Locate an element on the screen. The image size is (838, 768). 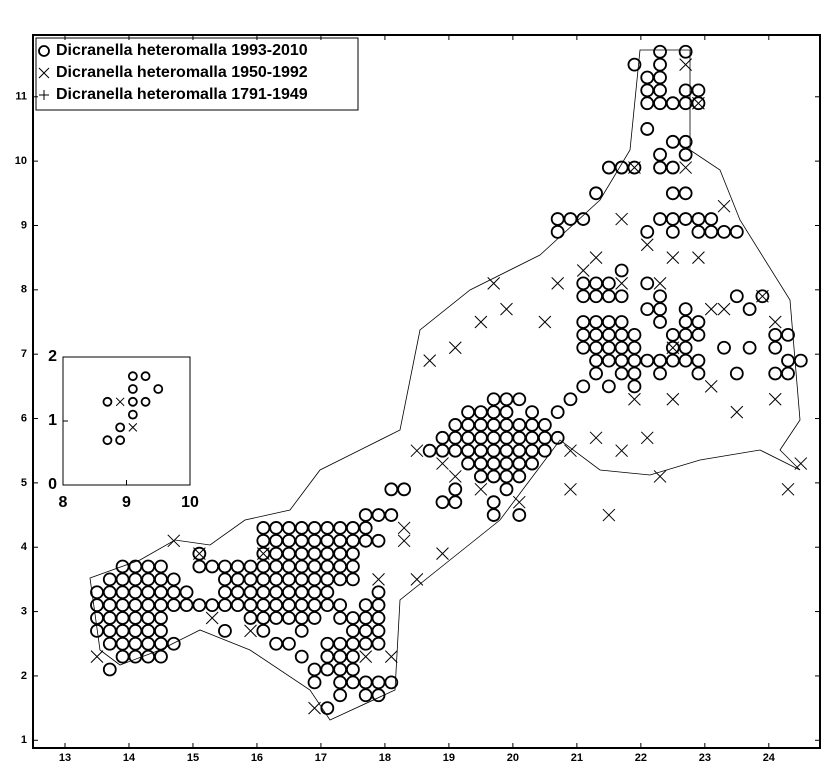
x-tick-label: 9 is located at coordinates (126, 502).